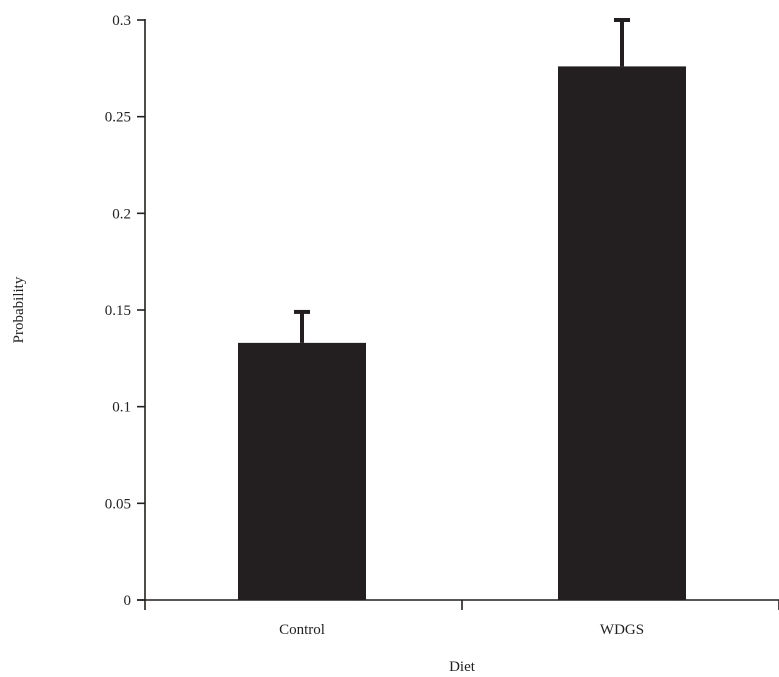  What do you see at coordinates (462, 667) in the screenshot?
I see `x-axis-title: Diet` at bounding box center [462, 667].